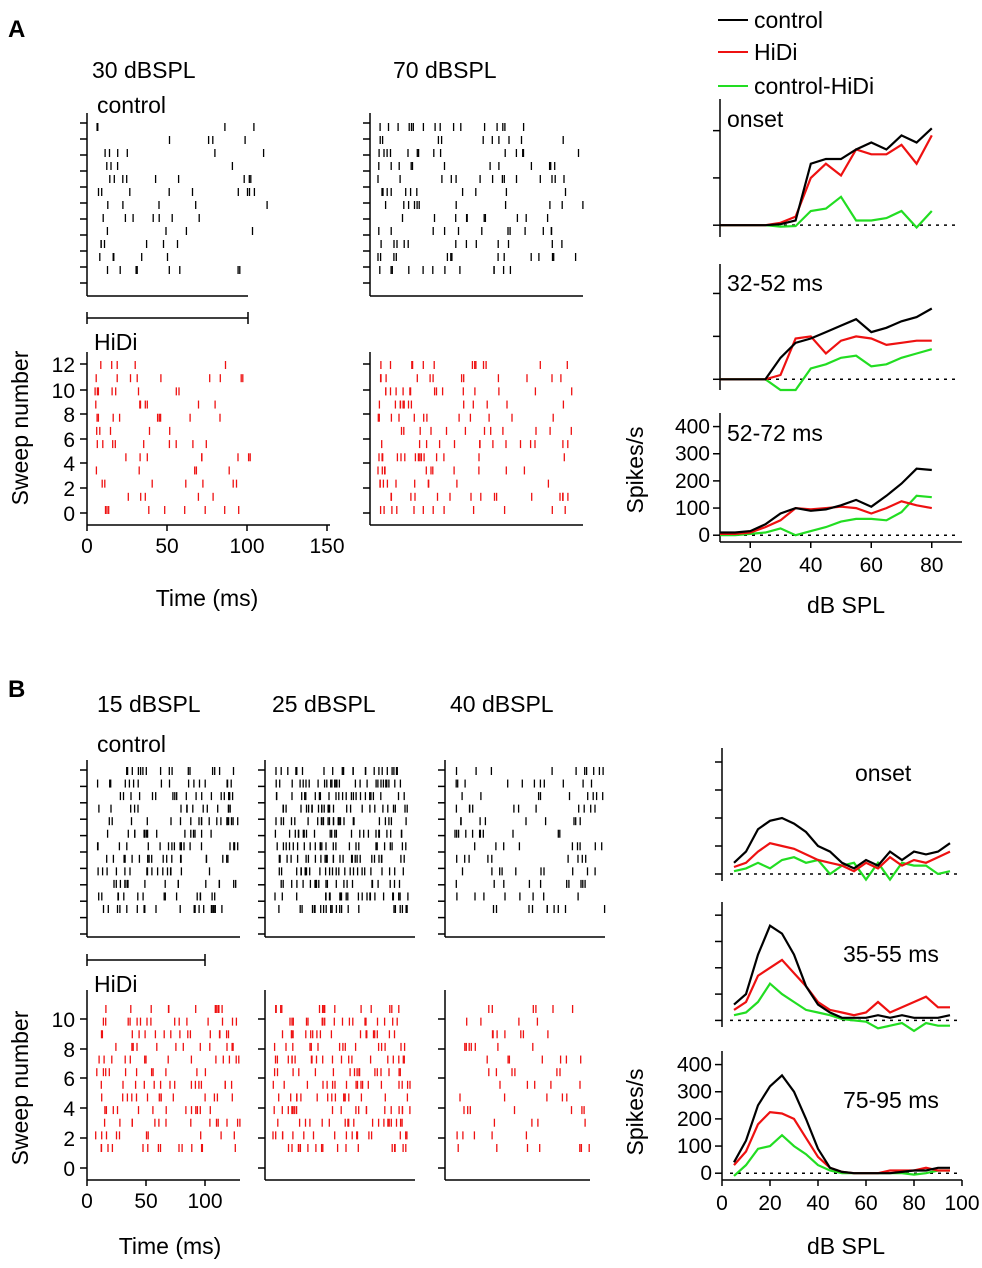 The height and width of the screenshot is (1268, 982). Describe the element at coordinates (170, 1246) in the screenshot. I see `raster-b-xlabel: Time (ms)` at that location.